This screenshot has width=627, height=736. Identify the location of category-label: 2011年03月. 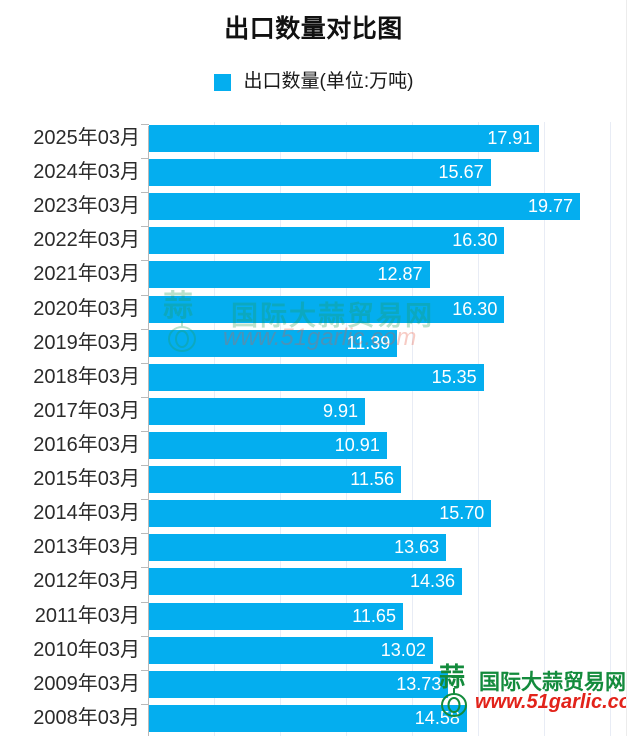
(87, 615).